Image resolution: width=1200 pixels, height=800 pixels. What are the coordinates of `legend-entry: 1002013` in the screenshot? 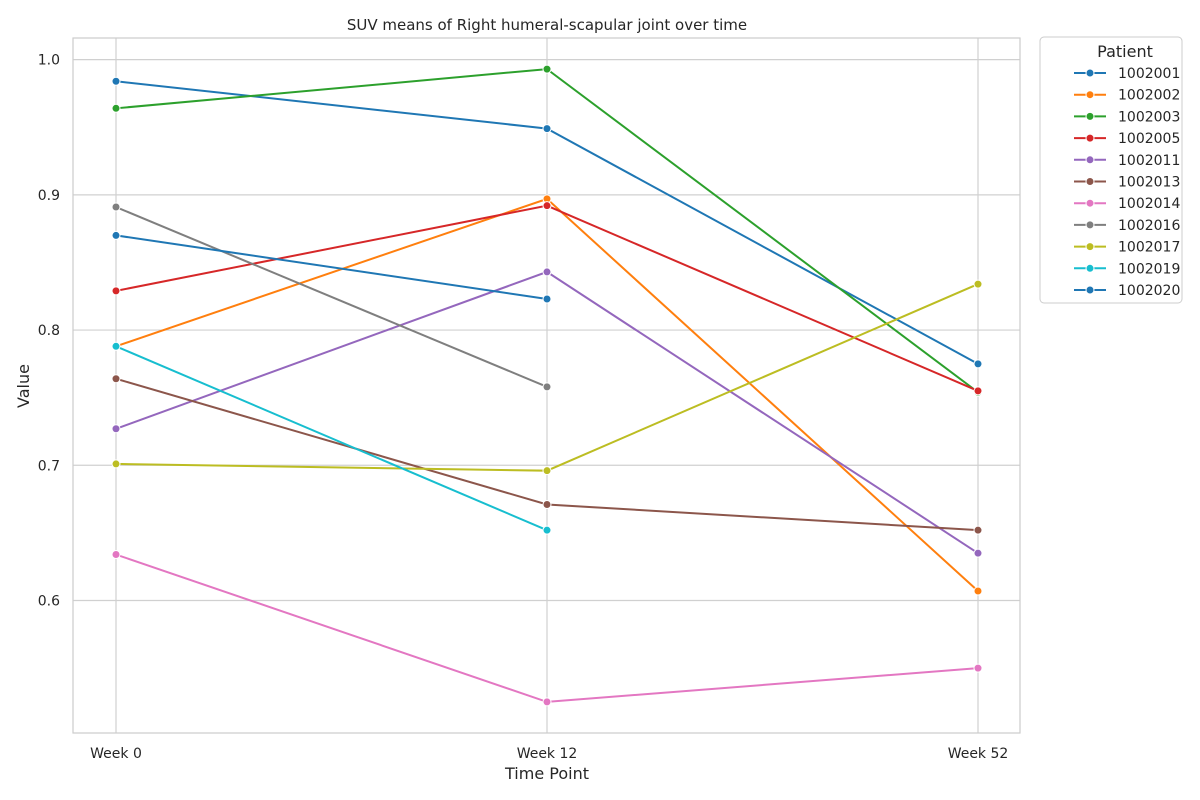 It's located at (1127, 183).